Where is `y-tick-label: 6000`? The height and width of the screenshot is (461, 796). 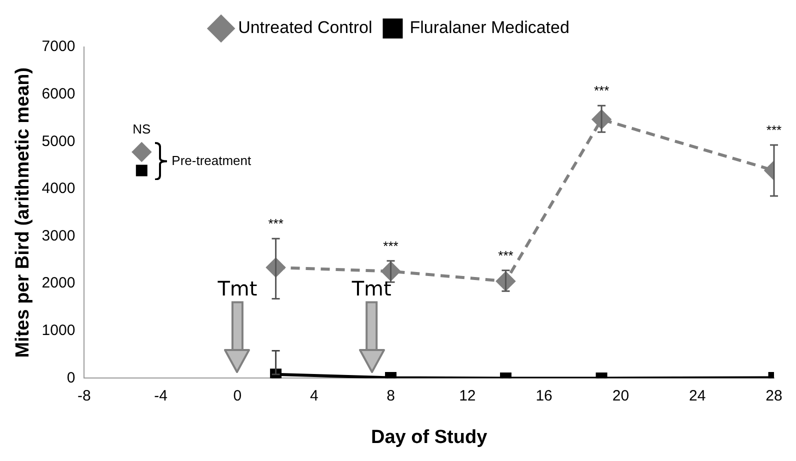 y-tick-label: 6000 is located at coordinates (59, 93).